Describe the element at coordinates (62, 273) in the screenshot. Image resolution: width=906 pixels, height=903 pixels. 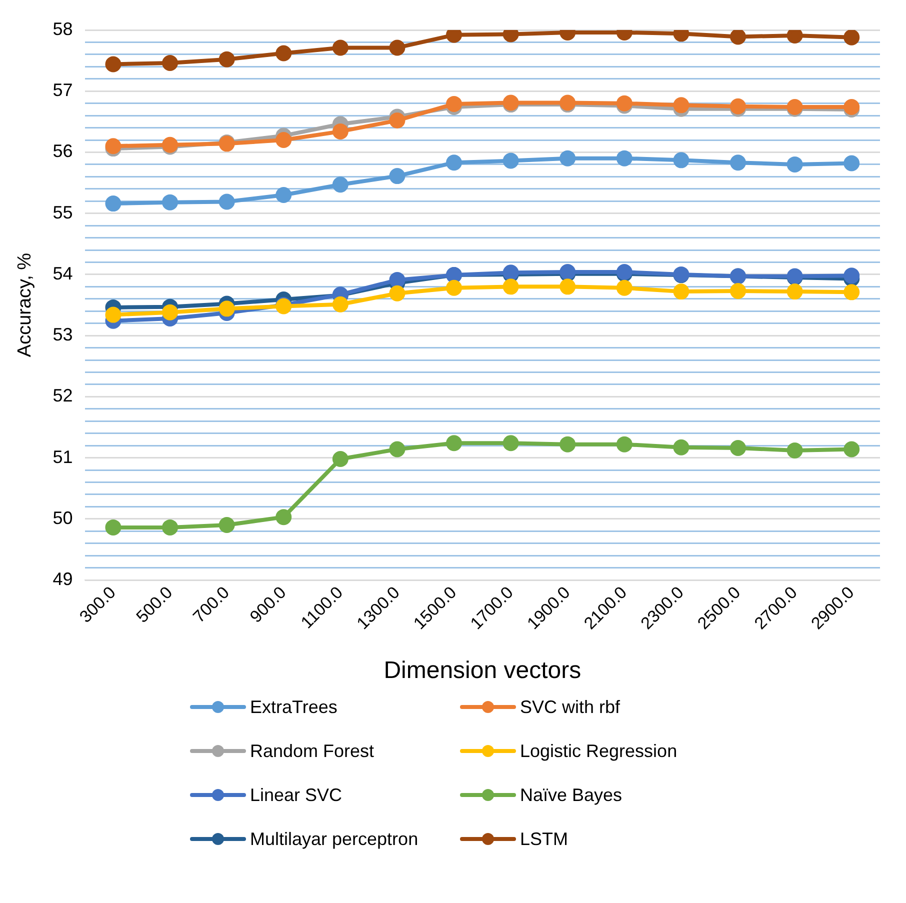
I see `y-tick-label: 54` at that location.